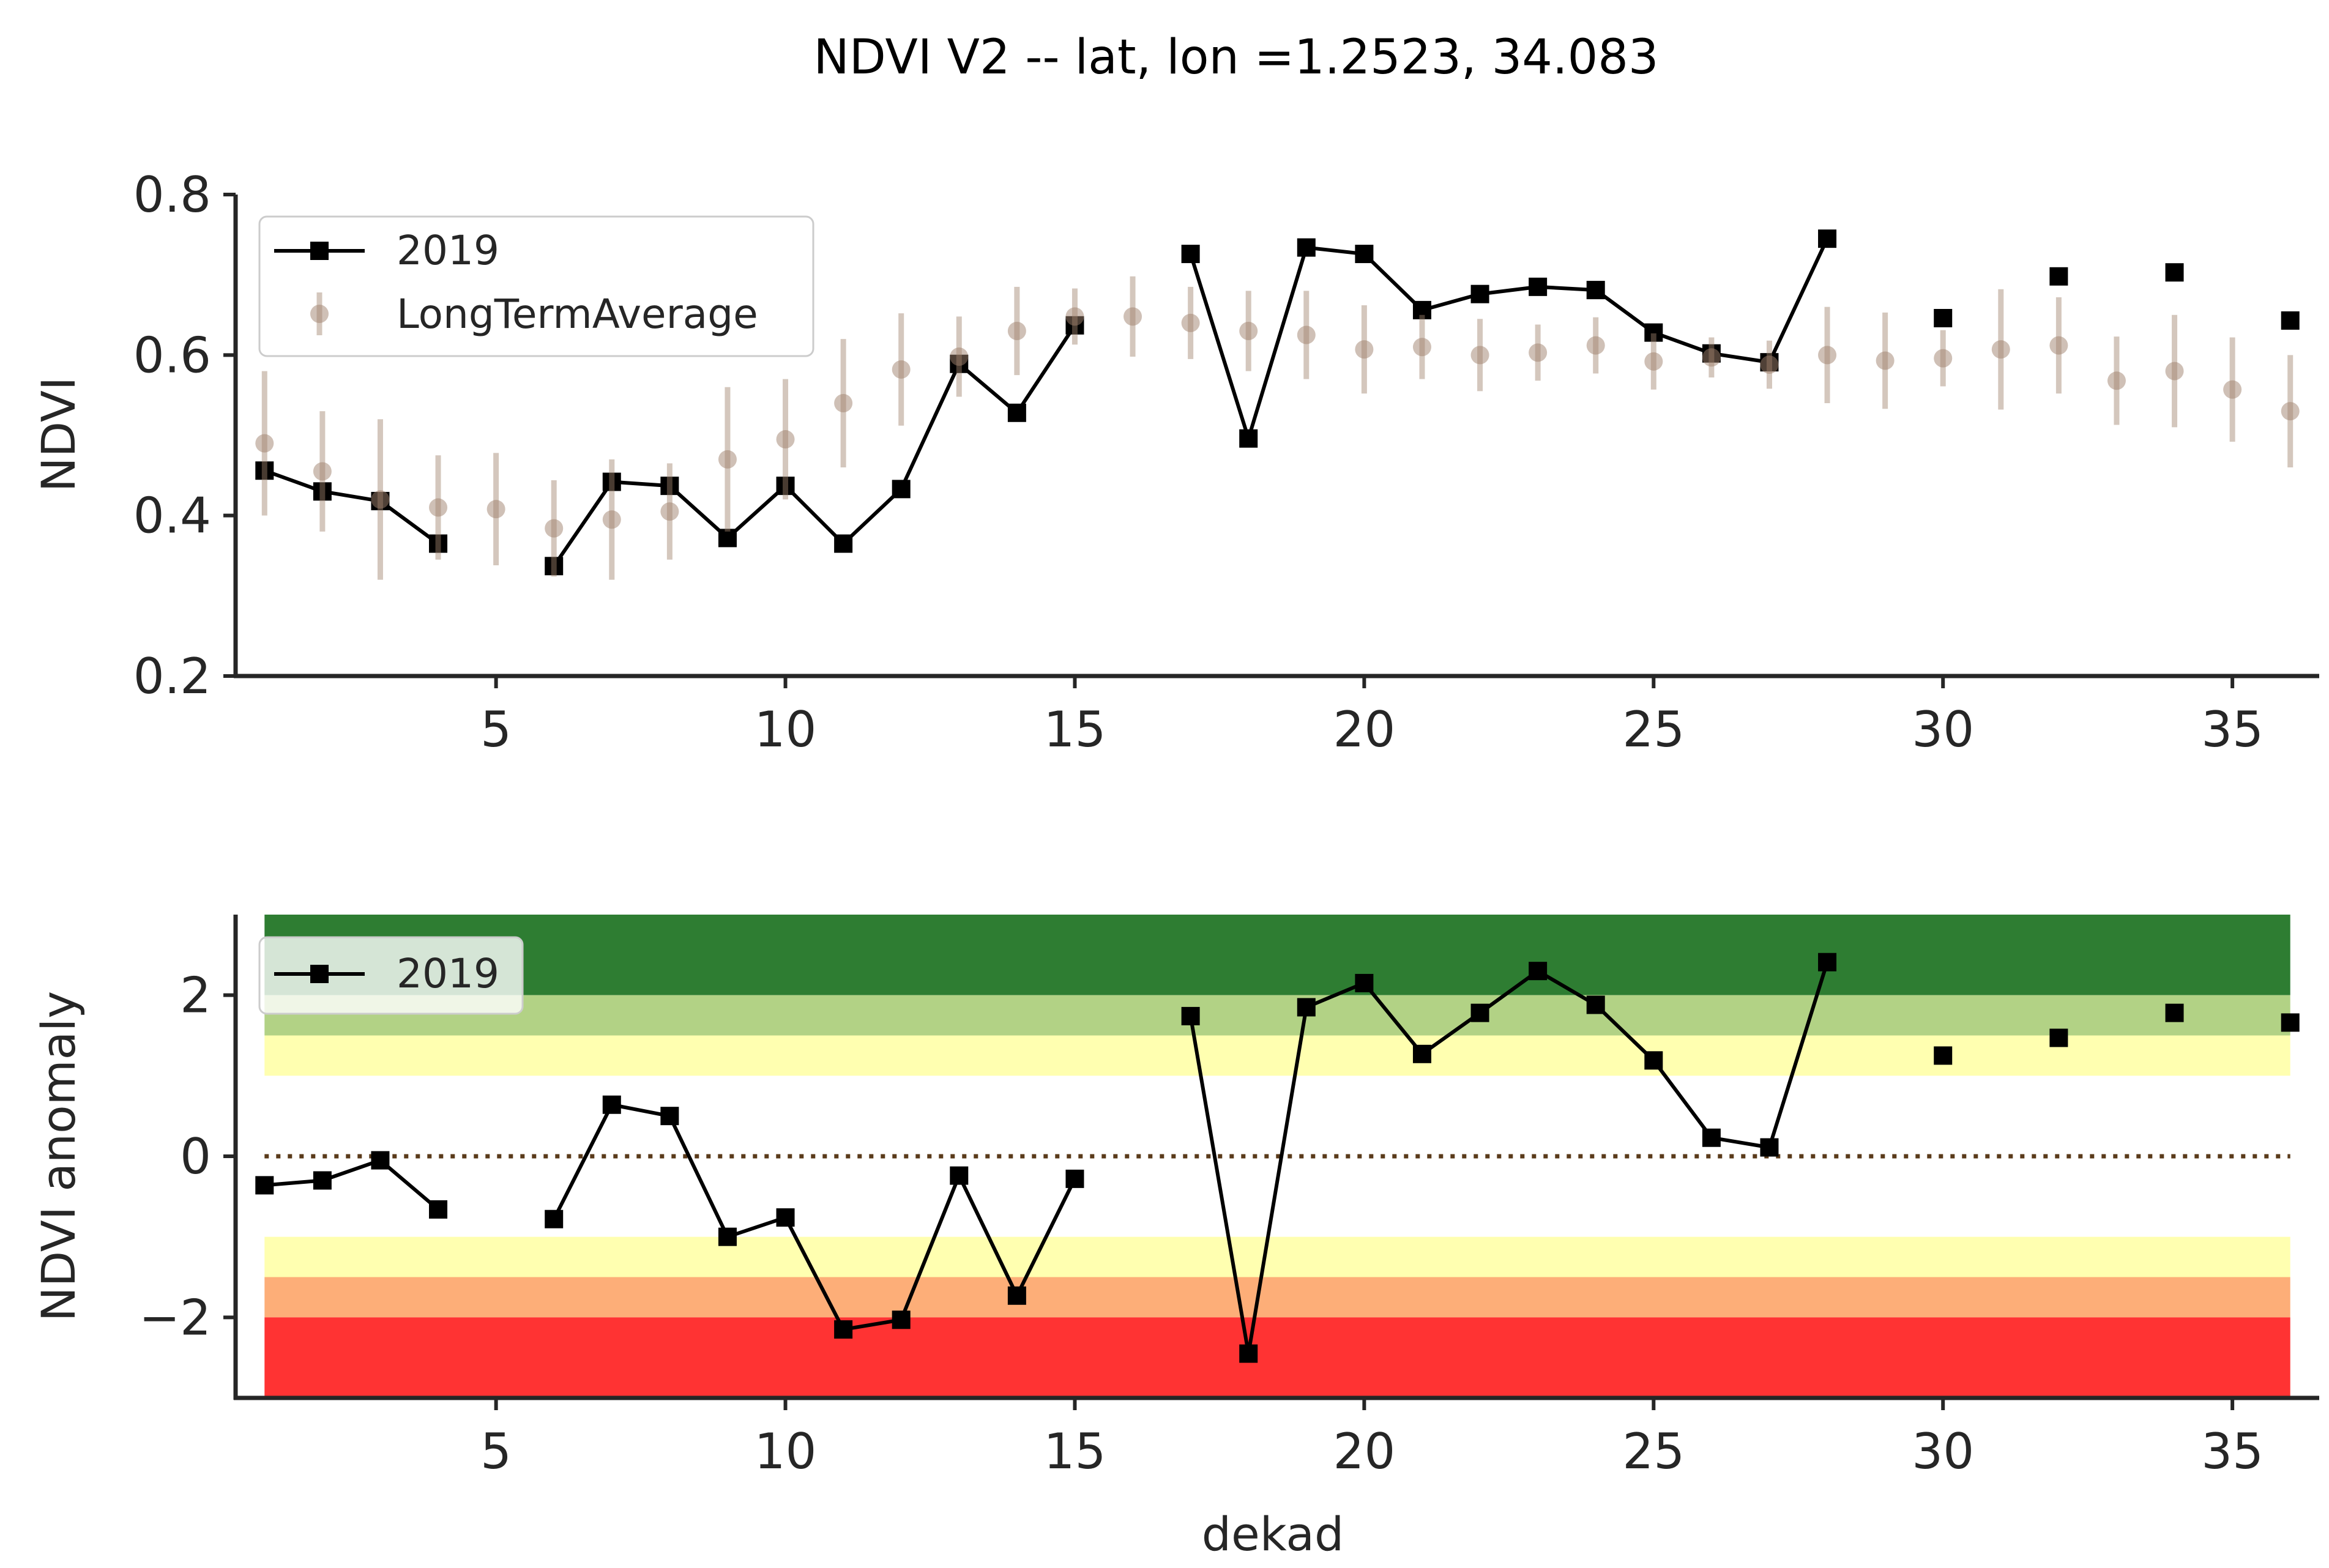 The width and height of the screenshot is (2329, 1568). What do you see at coordinates (1235, 57) in the screenshot?
I see `figure-title: NDVI V2 -- lat, lon =1.2523, 34.083` at bounding box center [1235, 57].